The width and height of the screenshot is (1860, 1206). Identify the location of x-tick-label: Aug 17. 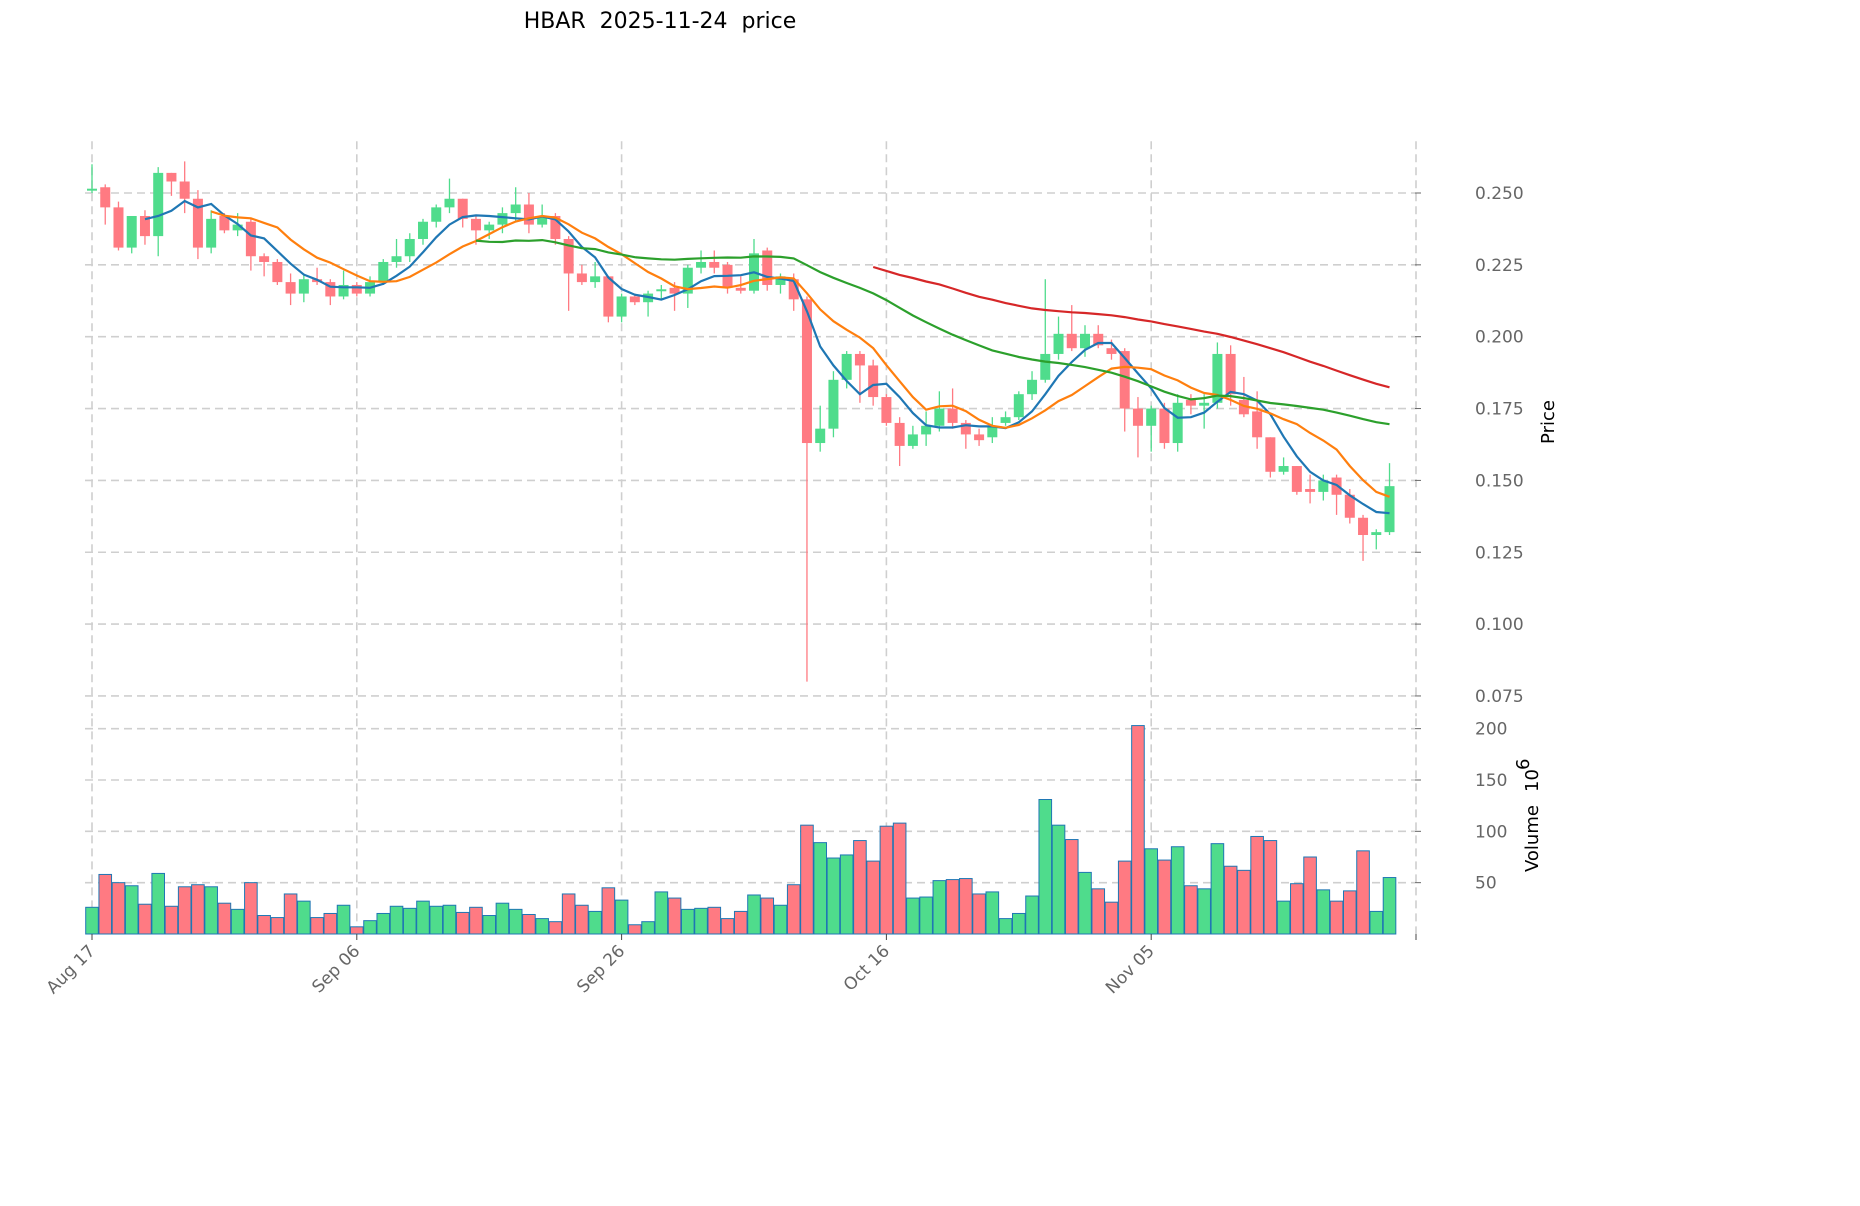
(71, 969).